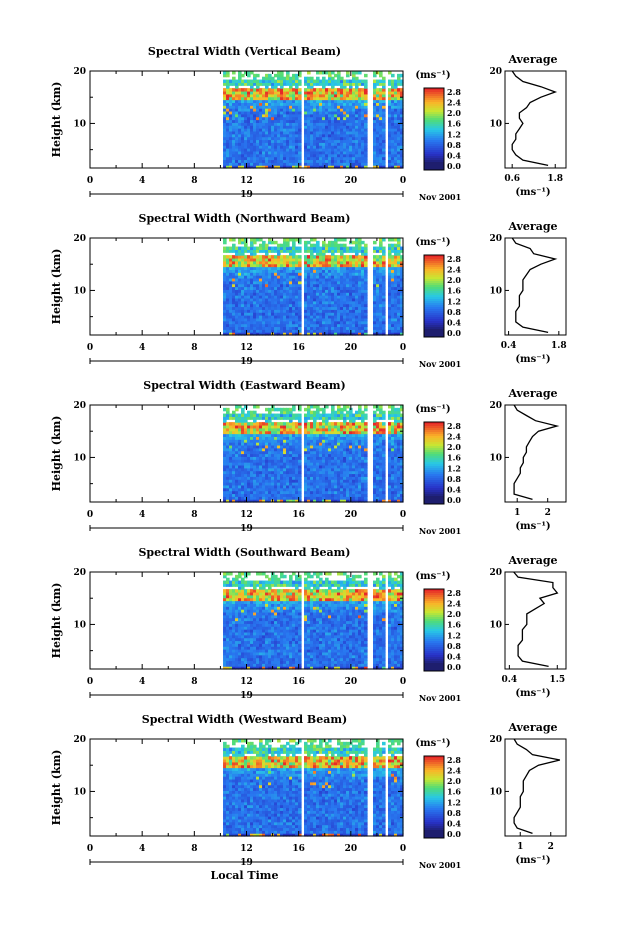 This screenshot has width=621, height=929. What do you see at coordinates (79, 291) in the screenshot?
I see `y-tick-label: 10` at bounding box center [79, 291].